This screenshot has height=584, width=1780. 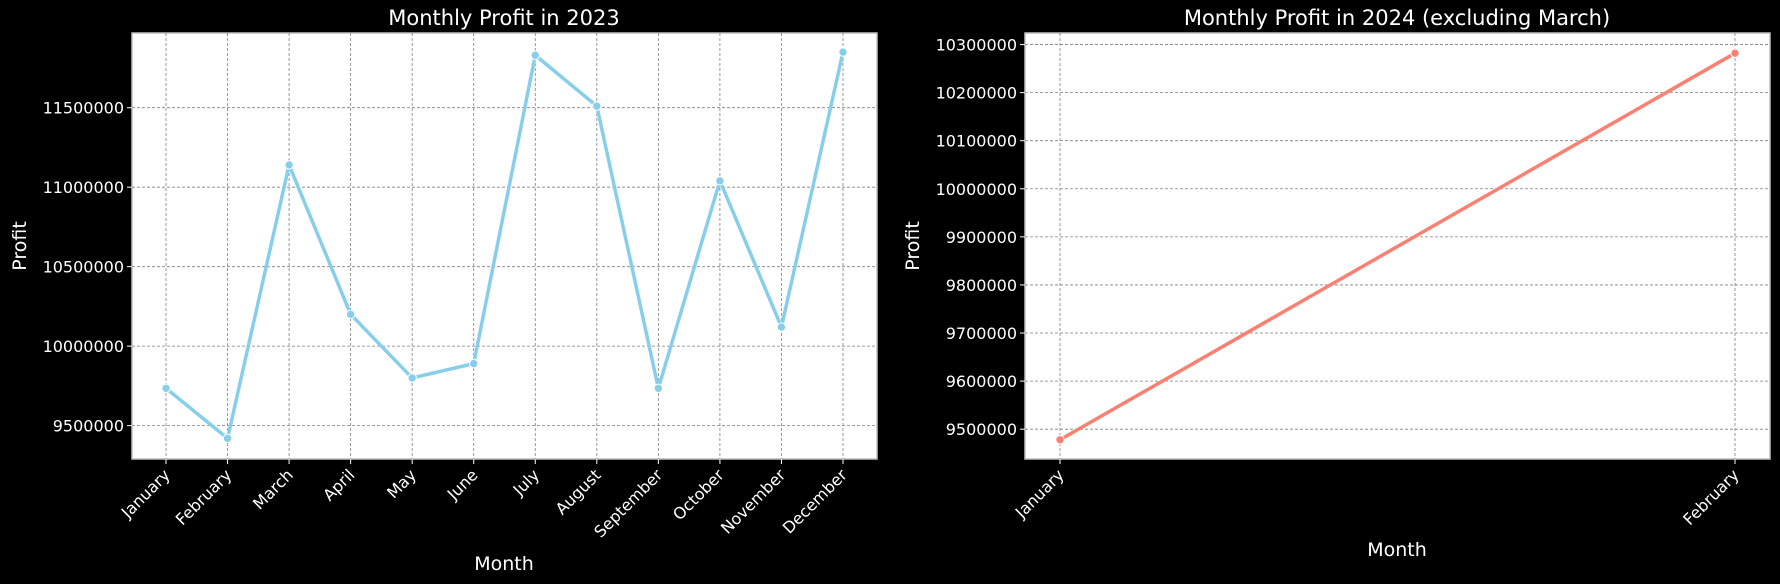 What do you see at coordinates (1397, 550) in the screenshot?
I see `x-axis-label-2024: Month` at bounding box center [1397, 550].